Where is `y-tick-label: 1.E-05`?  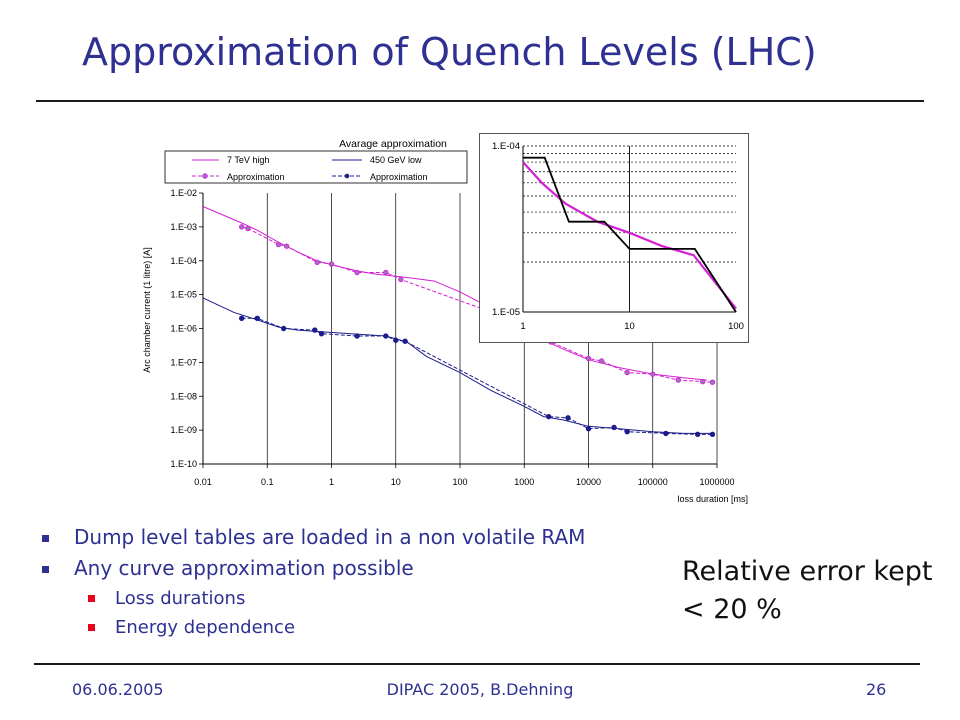
y-tick-label: 1.E-05 is located at coordinates (183, 295).